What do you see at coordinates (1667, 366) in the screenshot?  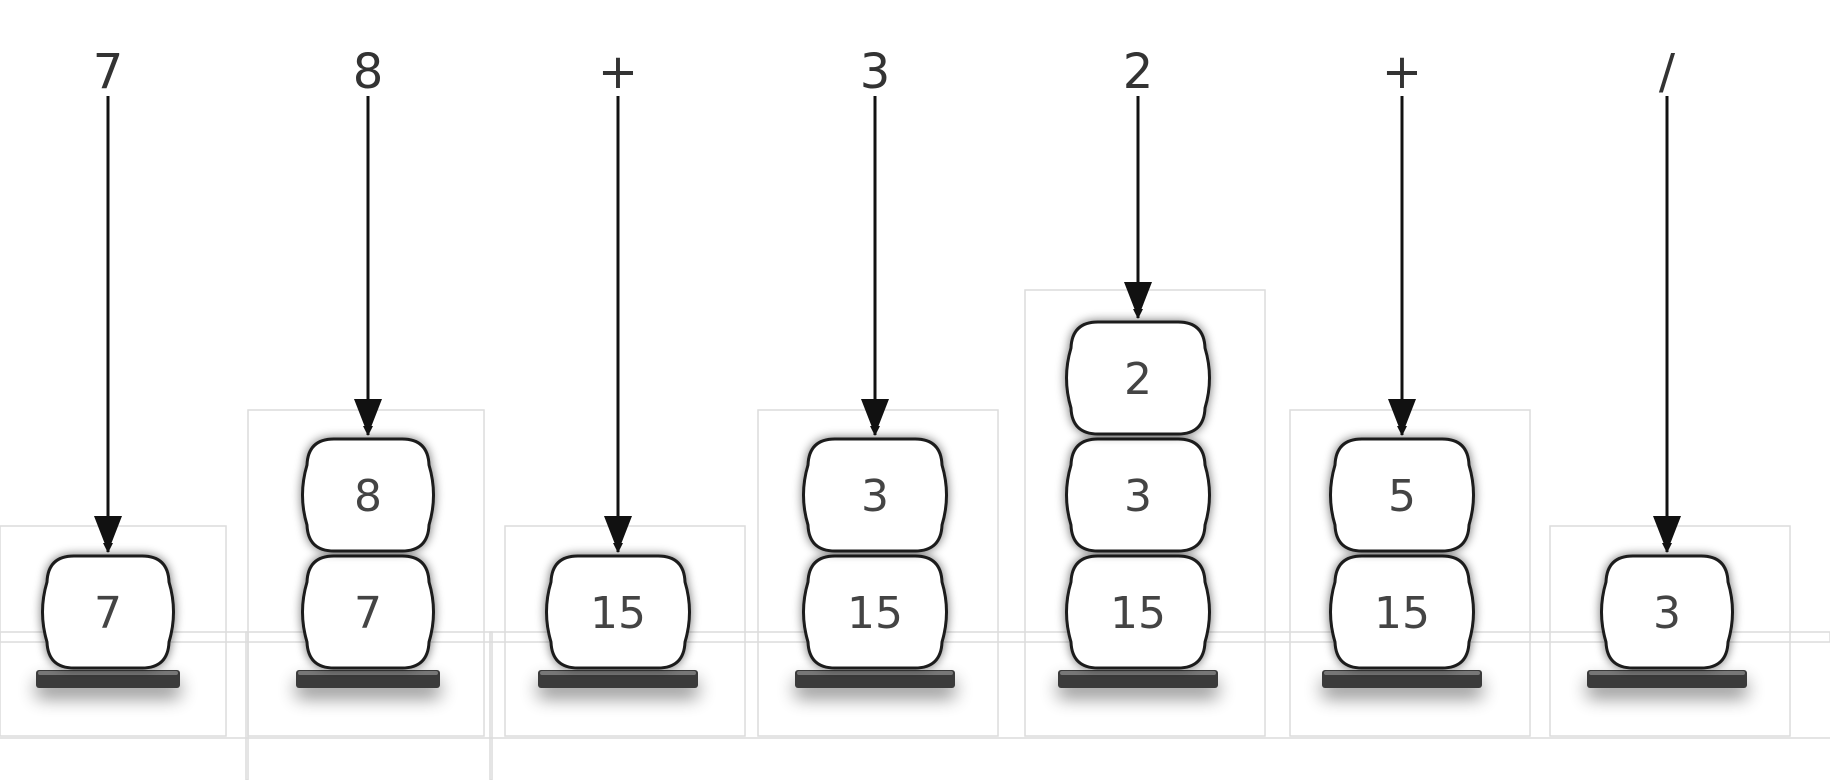 I see `step-column: 3/` at bounding box center [1667, 366].